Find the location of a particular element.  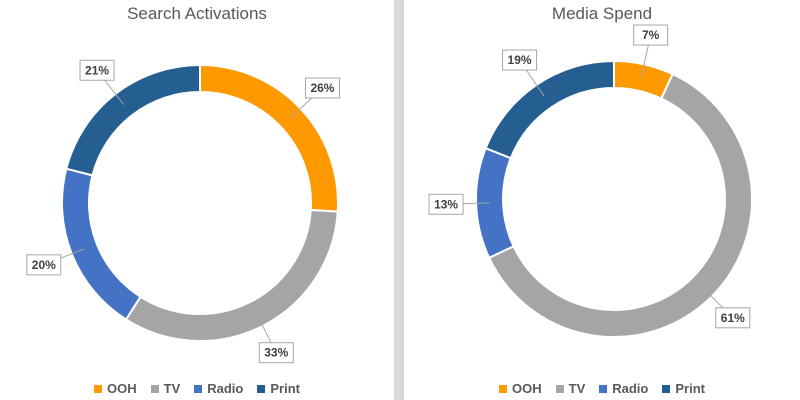

donut-slice-tv is located at coordinates (231, 275).